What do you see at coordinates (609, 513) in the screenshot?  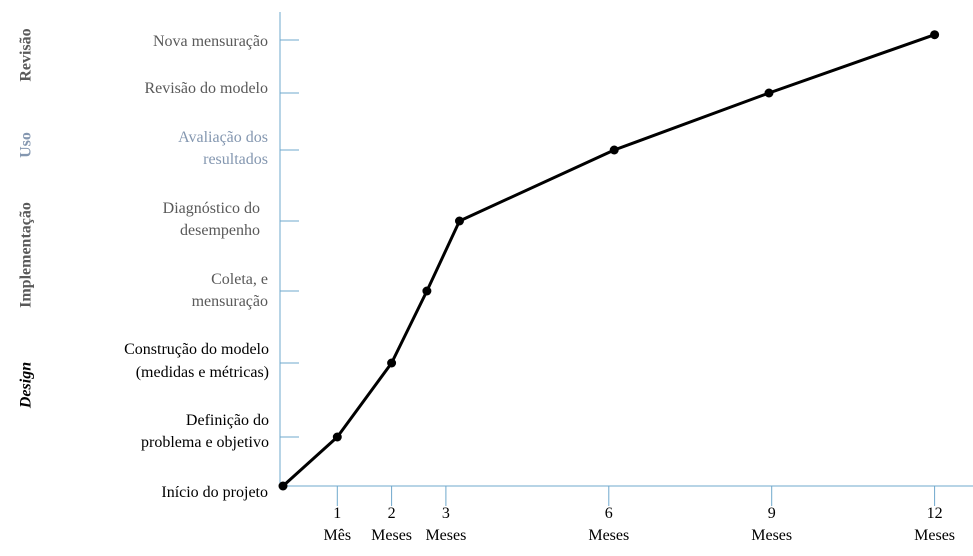 I see `x-tick-number: 6` at bounding box center [609, 513].